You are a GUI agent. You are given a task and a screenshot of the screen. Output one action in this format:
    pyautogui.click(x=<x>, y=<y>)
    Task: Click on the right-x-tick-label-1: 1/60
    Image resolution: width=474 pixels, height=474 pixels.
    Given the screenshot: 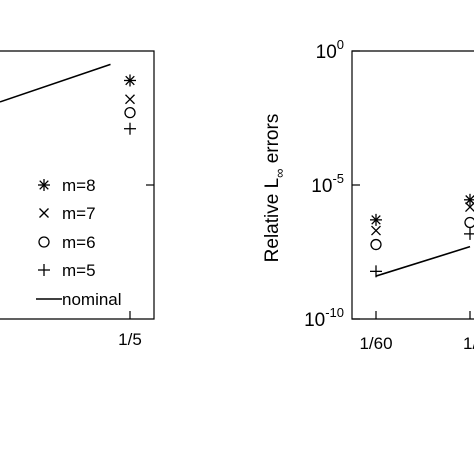 What is the action you would take?
    pyautogui.click(x=375, y=343)
    